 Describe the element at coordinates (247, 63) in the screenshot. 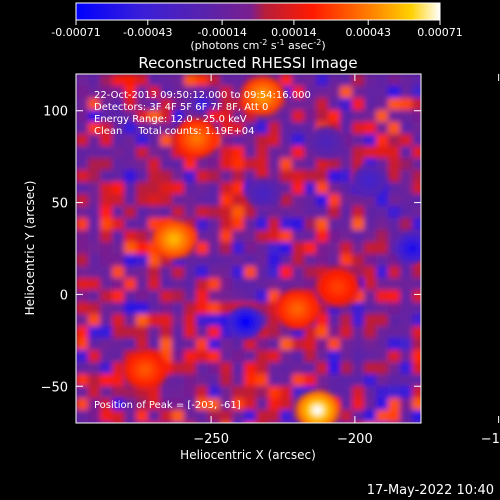

I see `chart-title: Reconstructed RHESSI Image` at that location.